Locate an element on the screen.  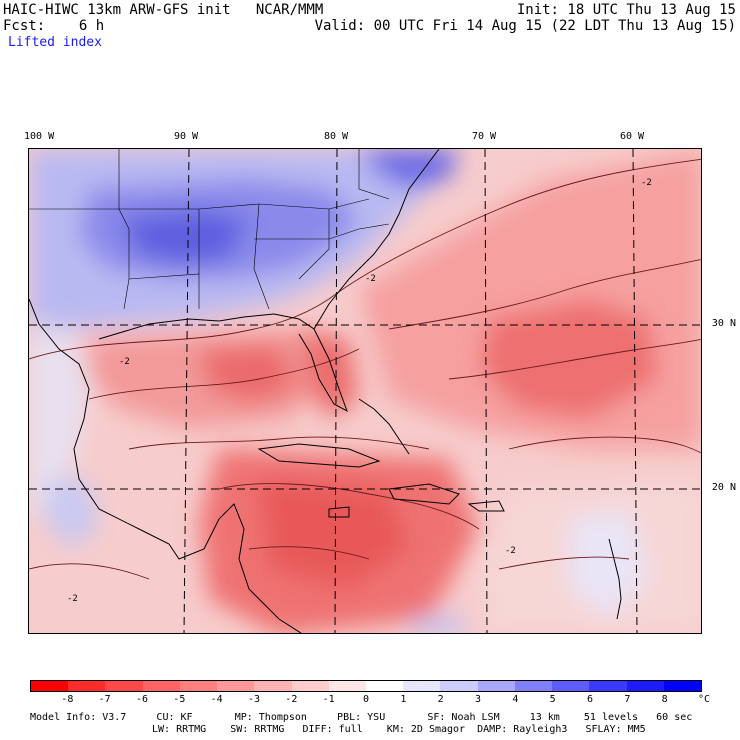
color-scale-tick-label: -3 is located at coordinates (254, 699).